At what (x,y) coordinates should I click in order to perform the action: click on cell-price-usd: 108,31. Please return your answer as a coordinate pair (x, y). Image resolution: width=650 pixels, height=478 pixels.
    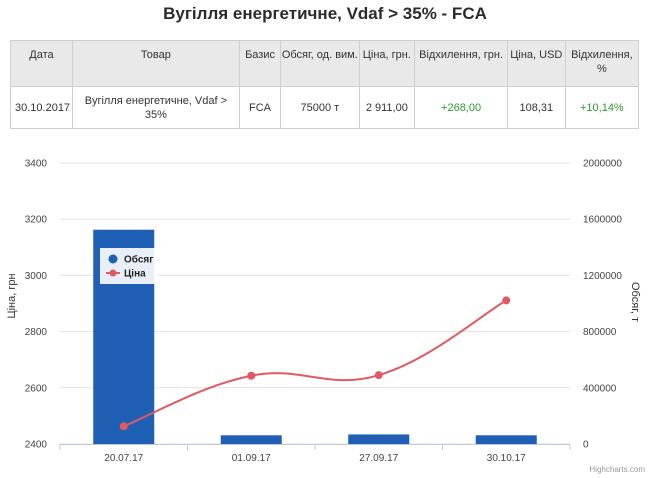
    Looking at the image, I should click on (536, 107).